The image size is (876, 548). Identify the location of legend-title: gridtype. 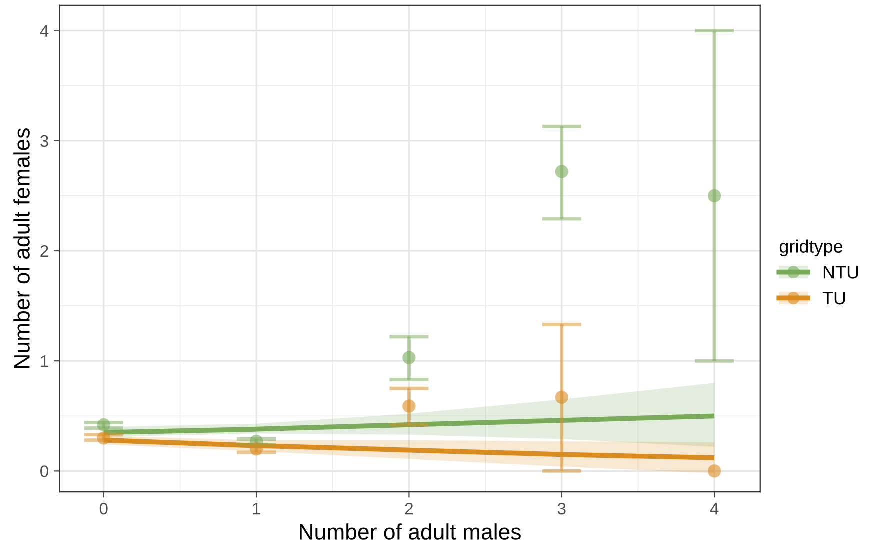
(811, 248).